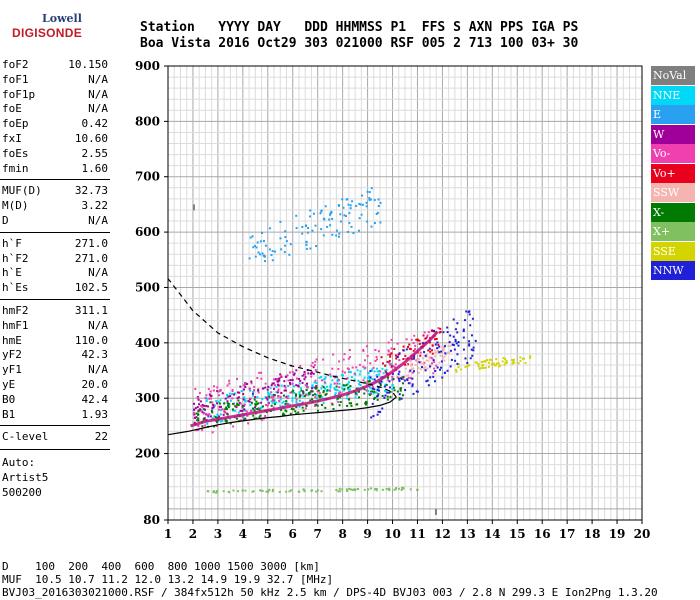  Describe the element at coordinates (673, 212) in the screenshot. I see `legend-x: X-` at that location.